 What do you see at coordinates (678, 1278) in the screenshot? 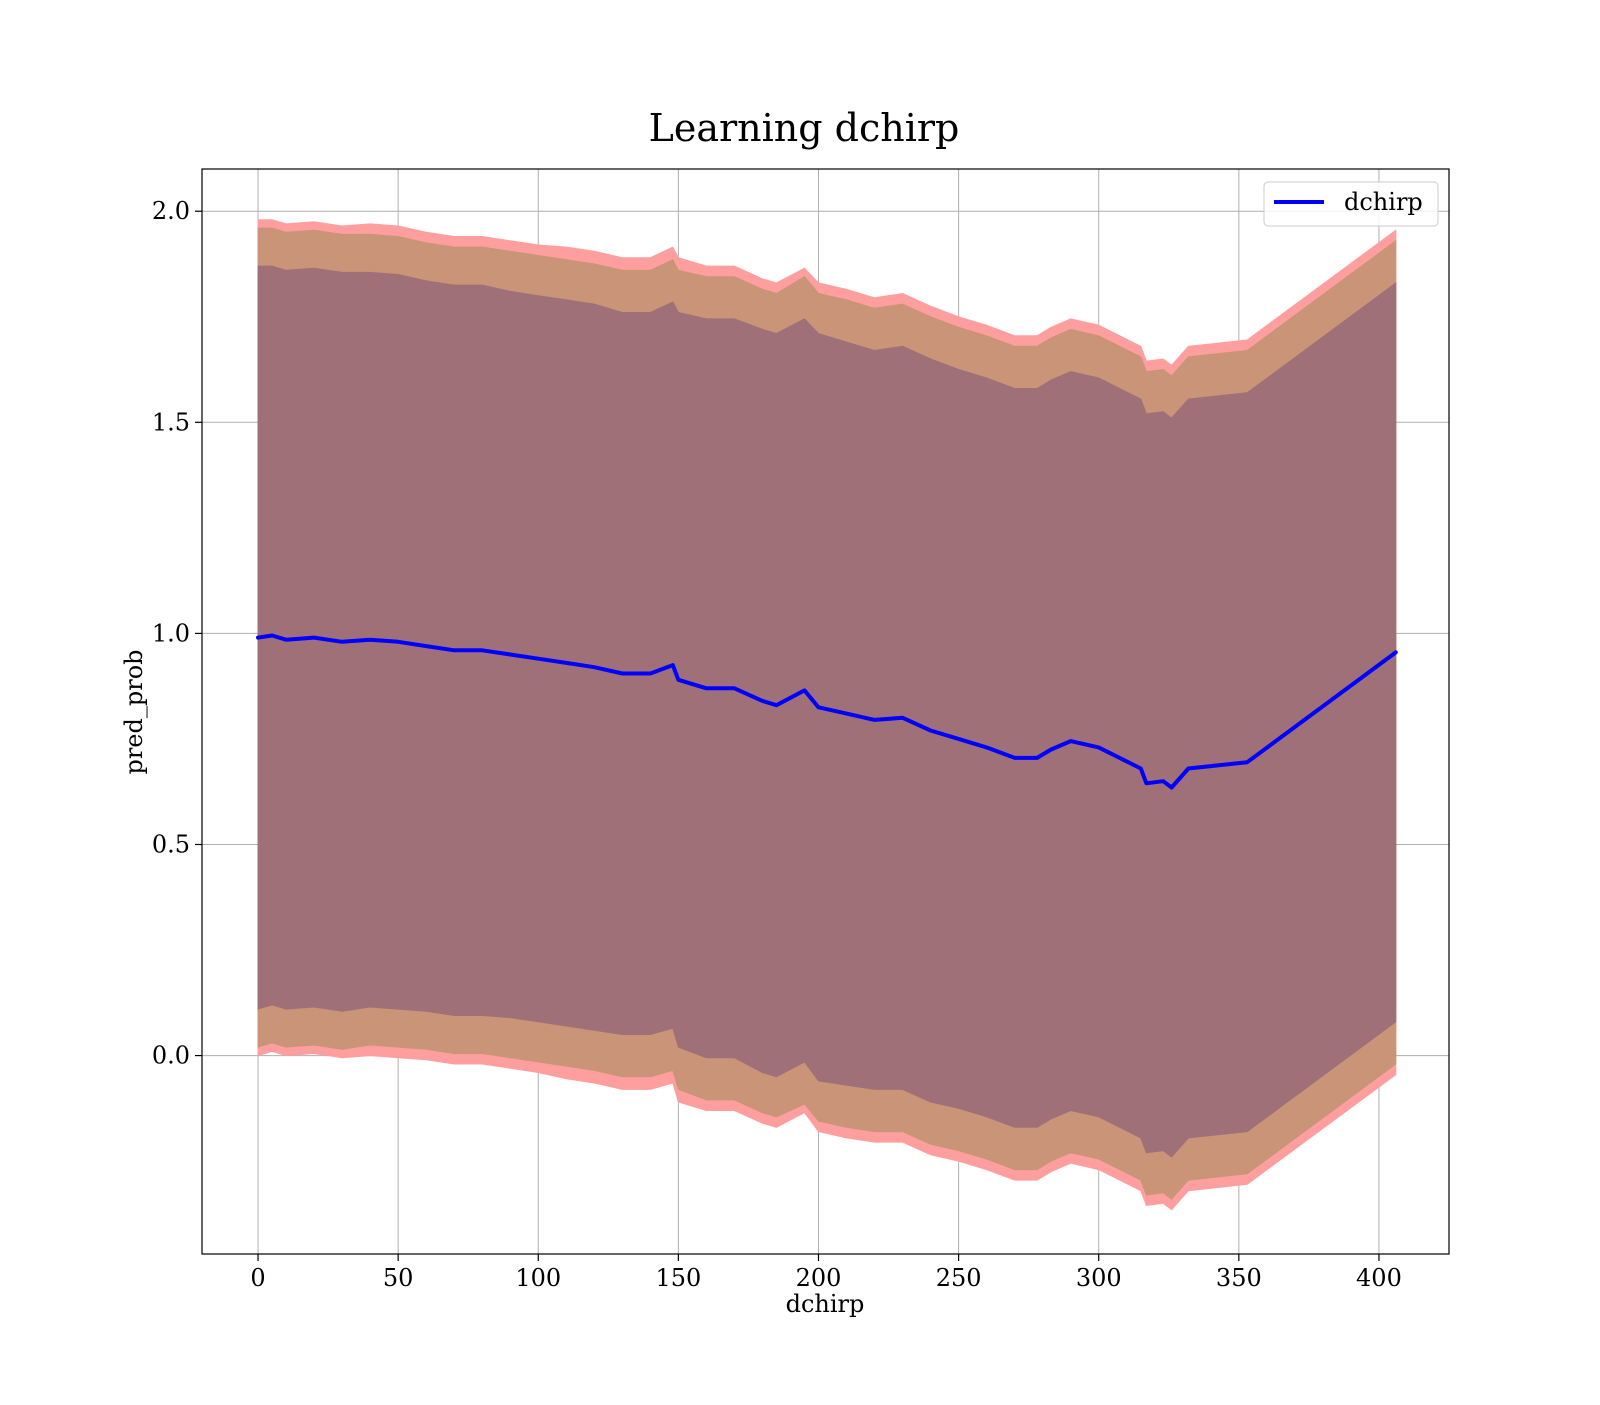
I see `x-tick-label: 150` at bounding box center [678, 1278].